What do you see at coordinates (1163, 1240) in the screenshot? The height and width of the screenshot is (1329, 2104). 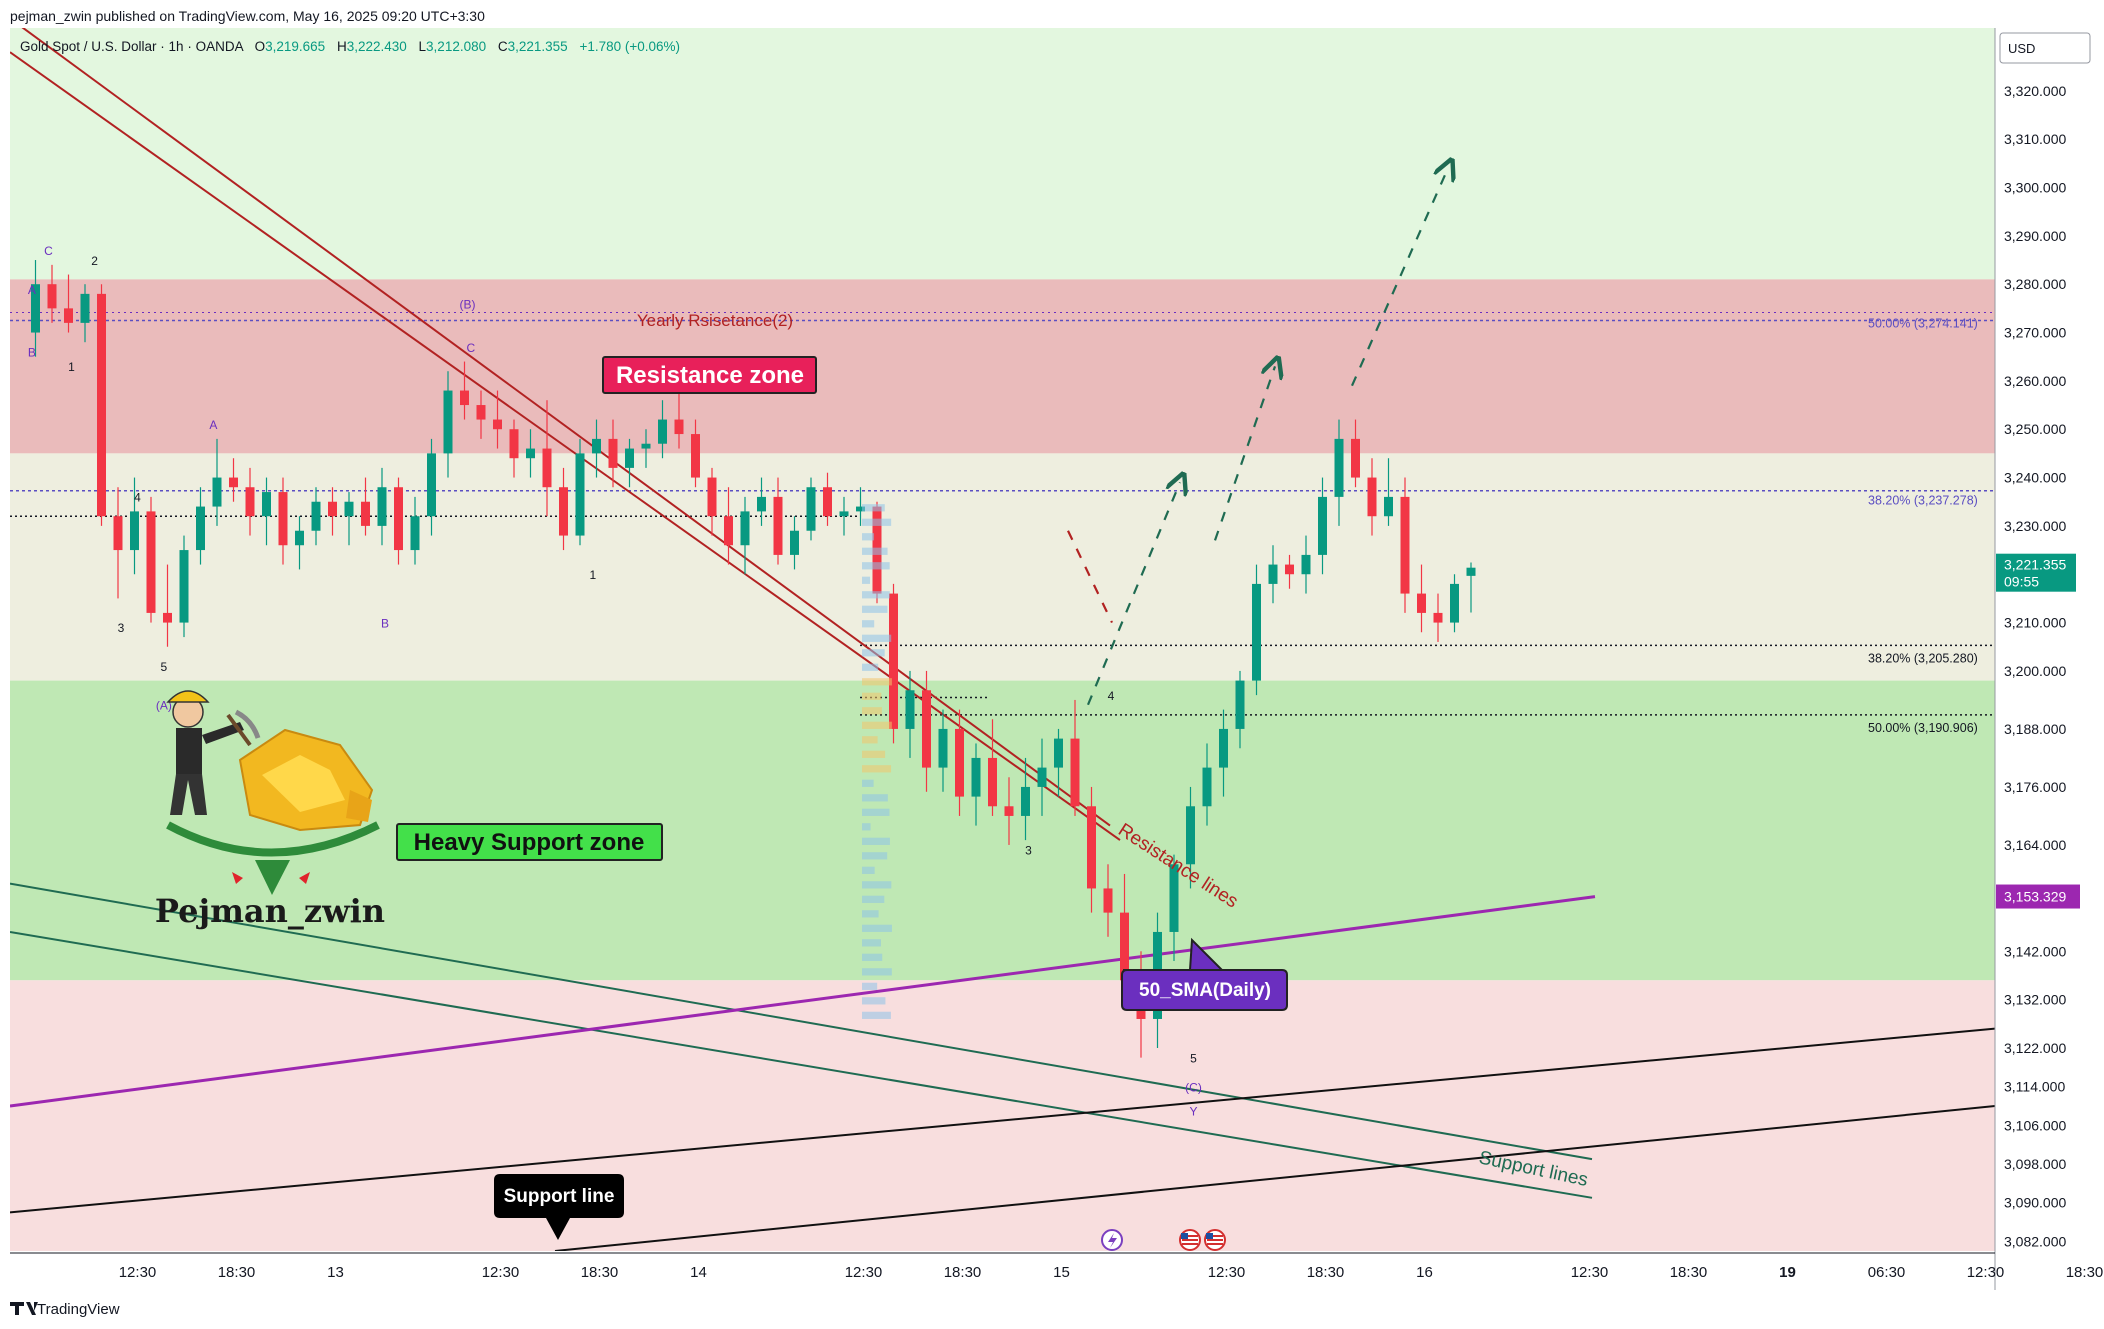 I see `event-icons` at bounding box center [1163, 1240].